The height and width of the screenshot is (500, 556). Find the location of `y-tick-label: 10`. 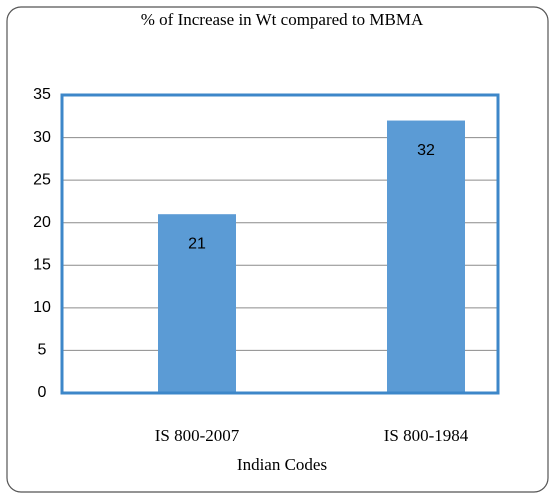

y-tick-label: 10 is located at coordinates (42, 307).